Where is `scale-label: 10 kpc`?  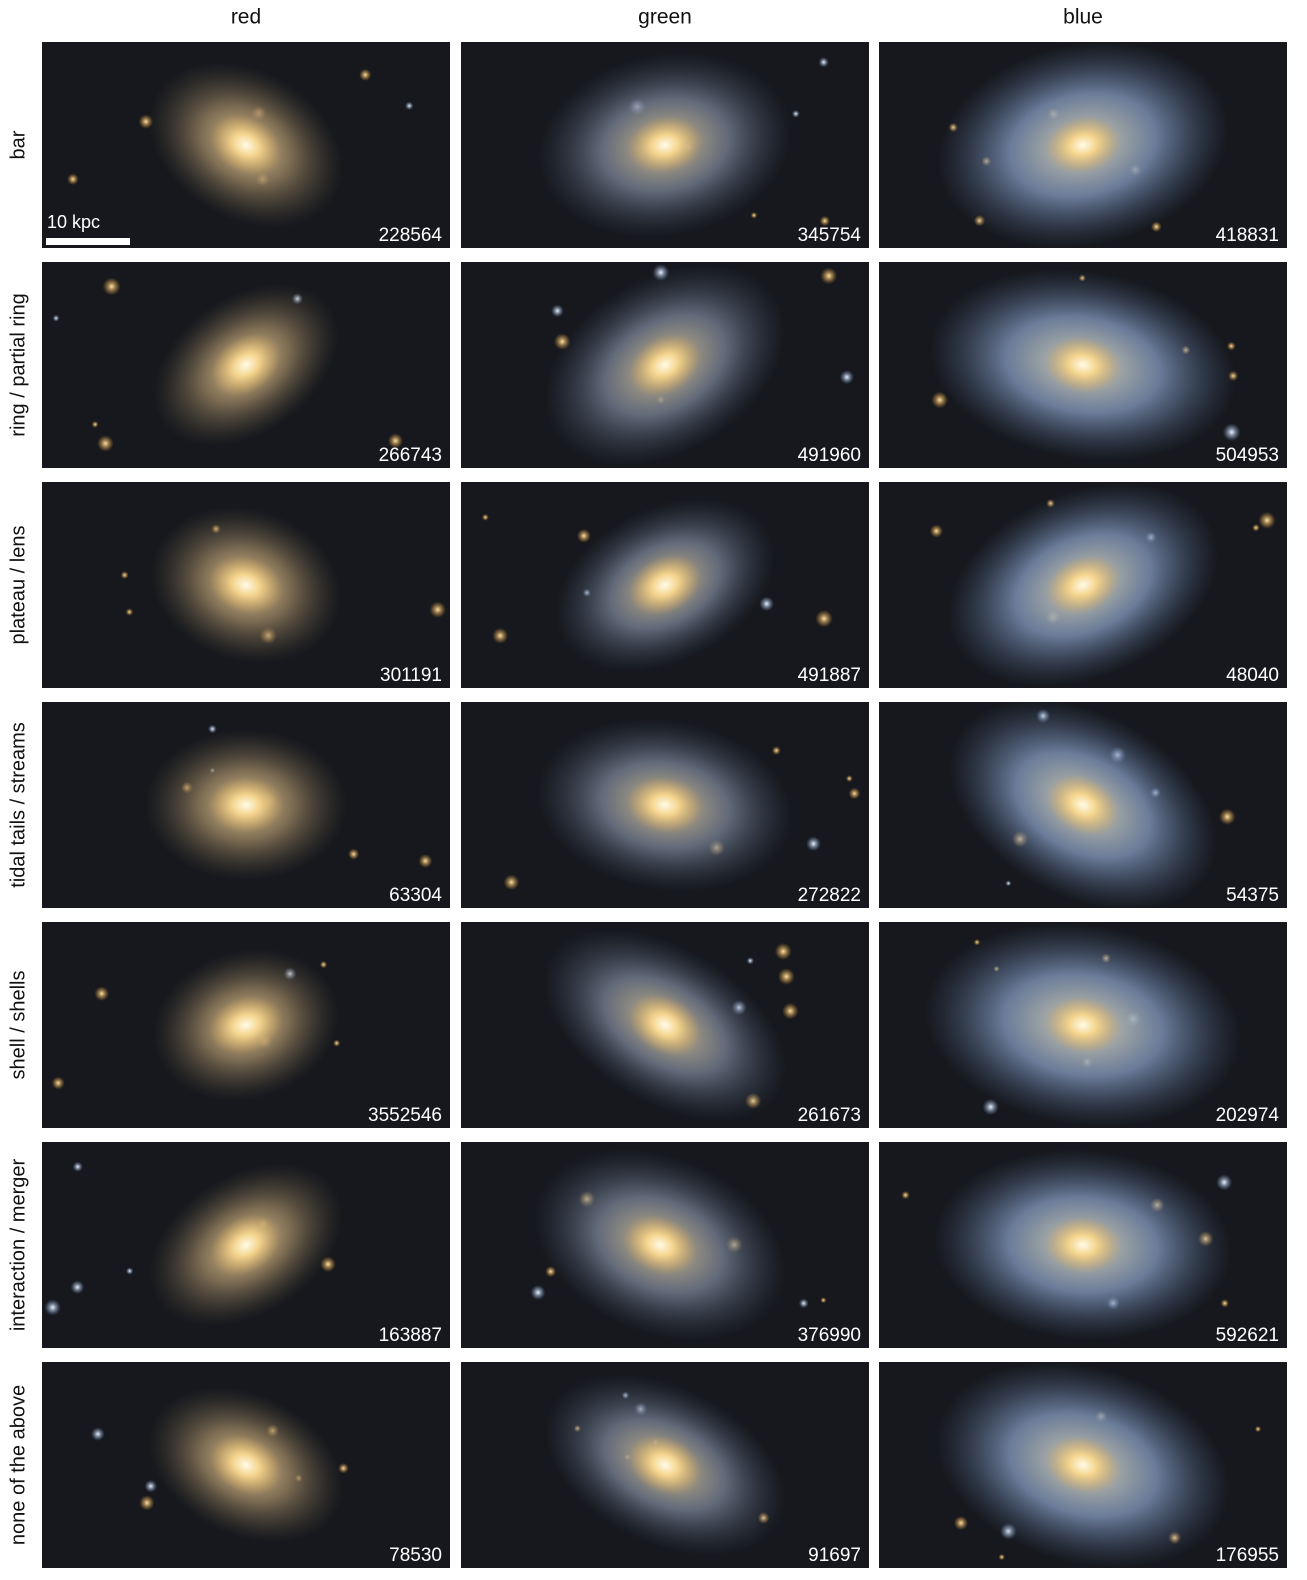
scale-label: 10 kpc is located at coordinates (73, 222).